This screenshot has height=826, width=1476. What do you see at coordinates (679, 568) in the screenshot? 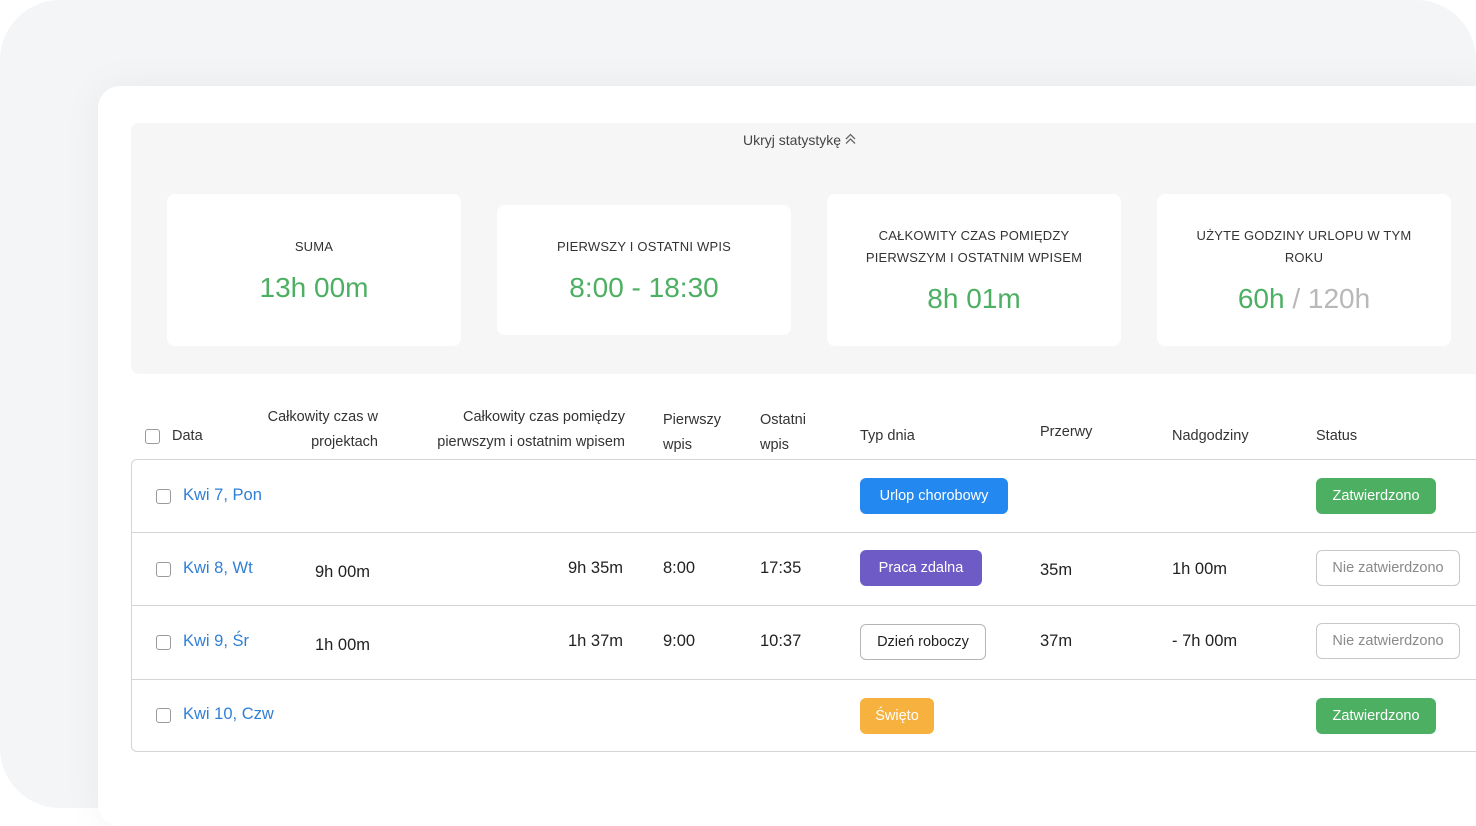
I see `first-entry-value: 8:00` at bounding box center [679, 568].